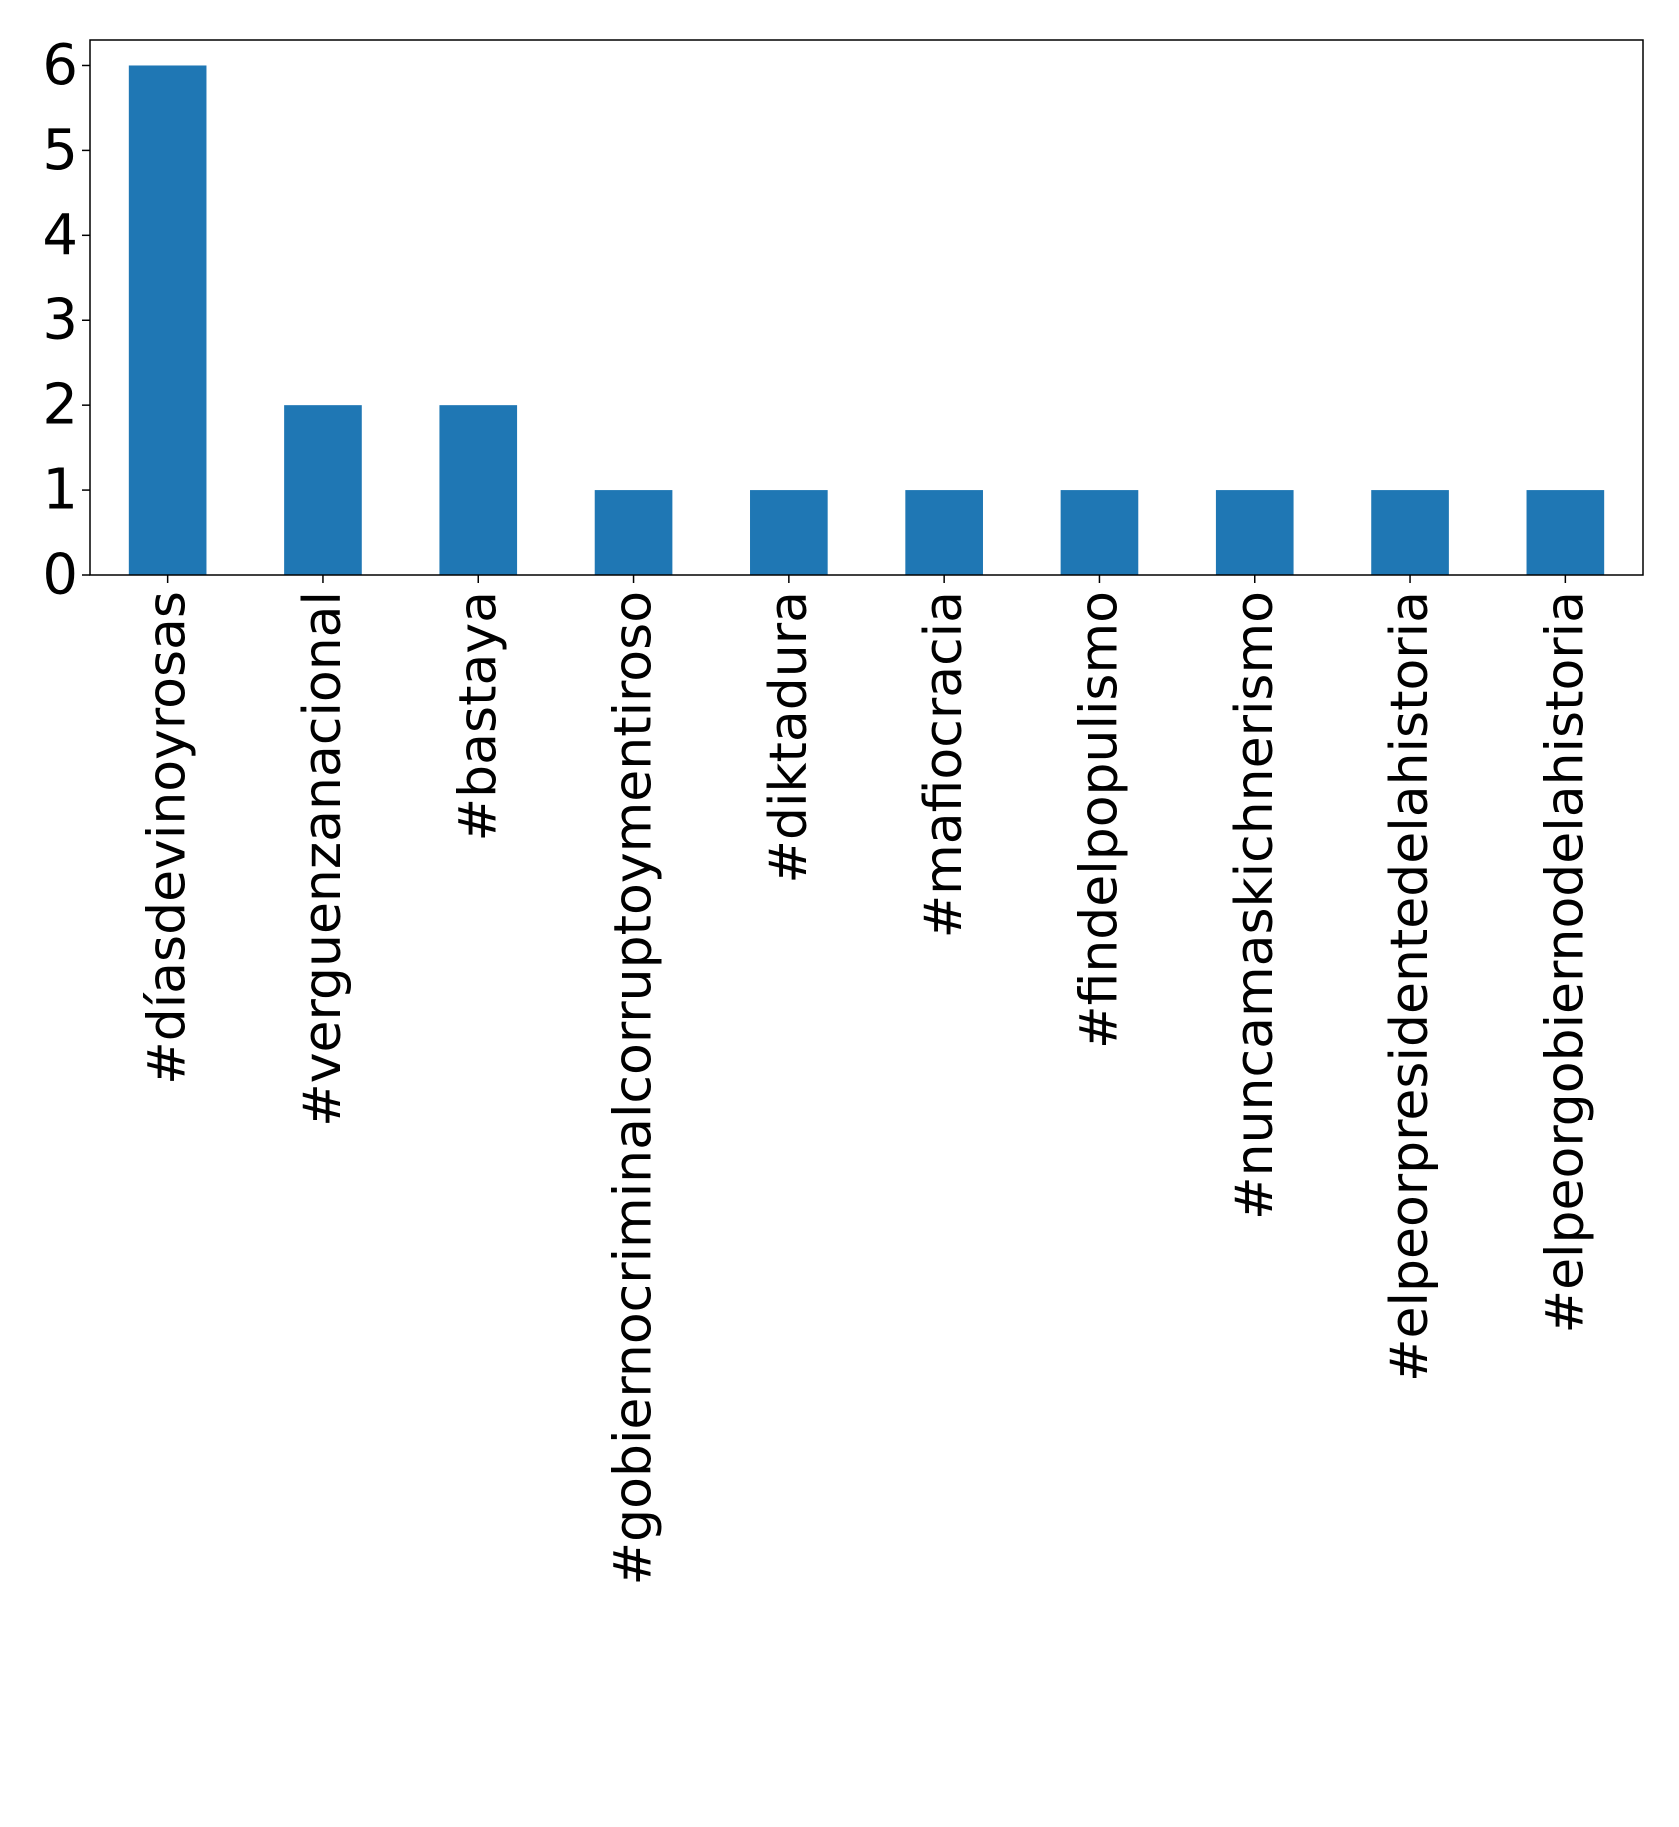  Describe the element at coordinates (634, 1088) in the screenshot. I see `x-tick-label-3: #gobiernocriminalcorruptoymentiroso` at that location.